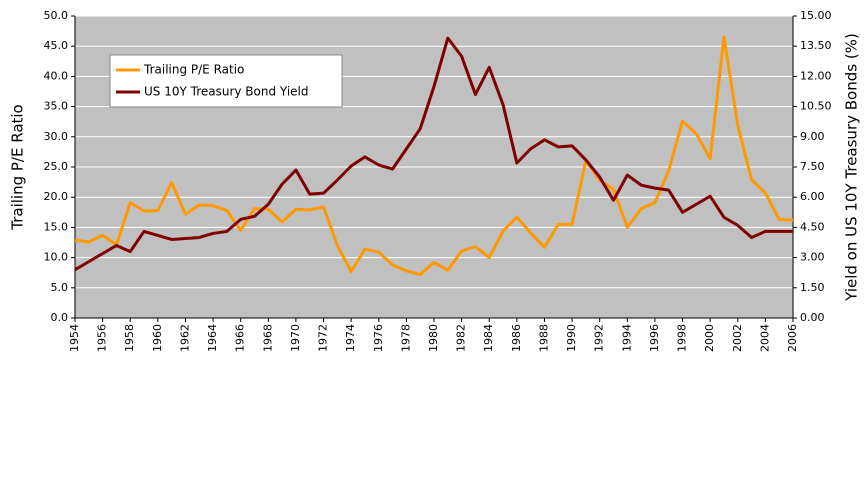  Describe the element at coordinates (56, 15) in the screenshot. I see `y-tick-label: 50.0` at that location.